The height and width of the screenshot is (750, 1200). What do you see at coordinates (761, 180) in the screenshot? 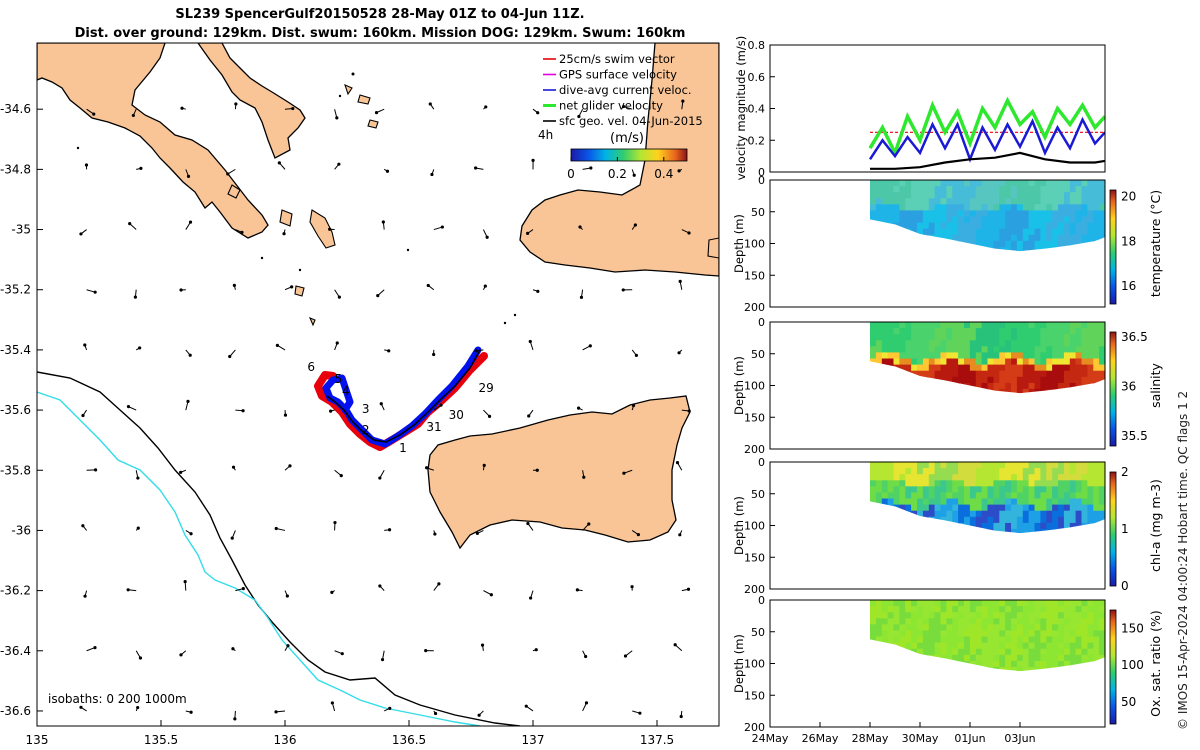
I see `profile-ytick-label: 0` at bounding box center [761, 180].